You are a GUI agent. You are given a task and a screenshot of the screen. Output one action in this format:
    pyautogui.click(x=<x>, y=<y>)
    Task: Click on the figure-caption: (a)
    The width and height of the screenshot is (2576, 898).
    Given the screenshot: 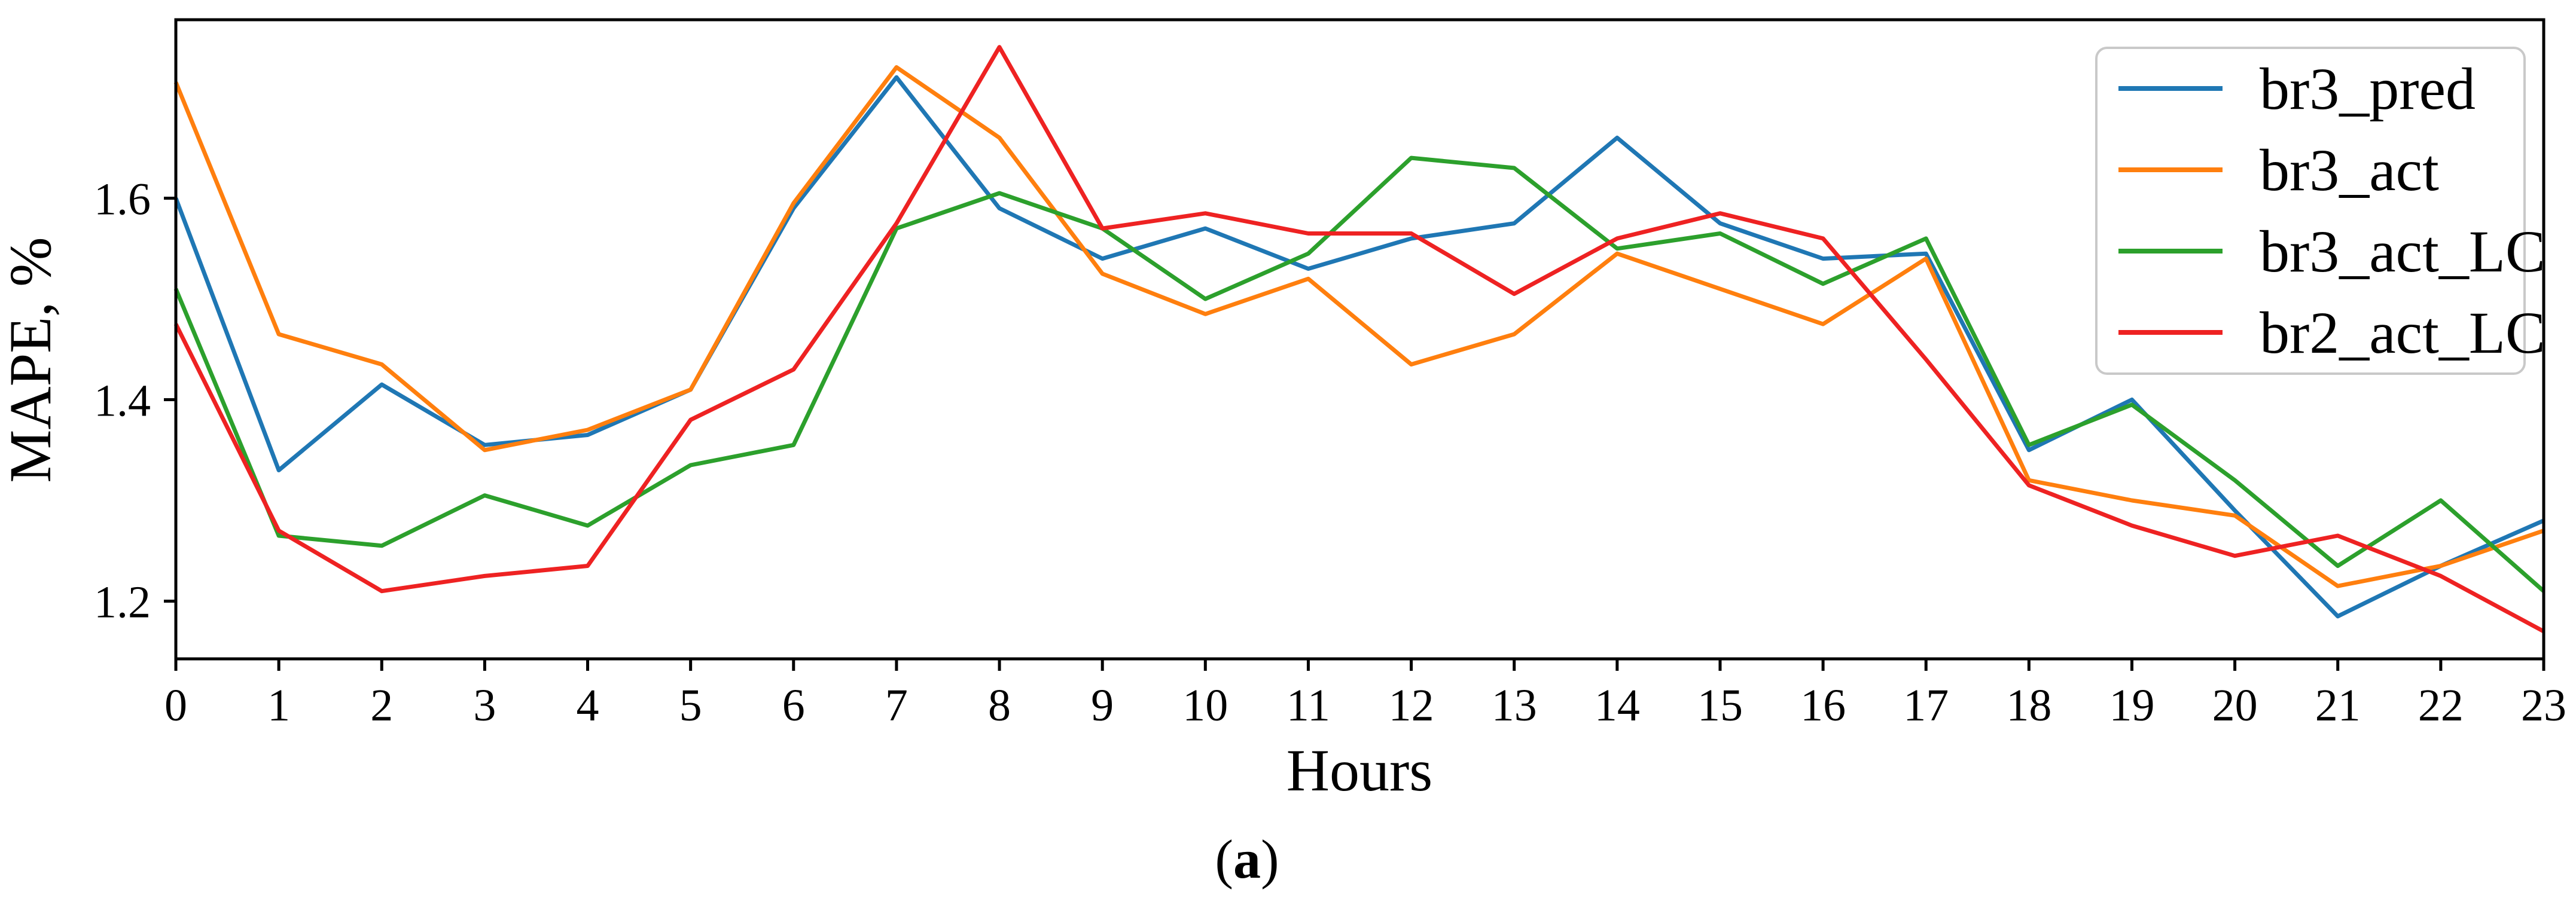 What is the action you would take?
    pyautogui.click(x=1247, y=859)
    